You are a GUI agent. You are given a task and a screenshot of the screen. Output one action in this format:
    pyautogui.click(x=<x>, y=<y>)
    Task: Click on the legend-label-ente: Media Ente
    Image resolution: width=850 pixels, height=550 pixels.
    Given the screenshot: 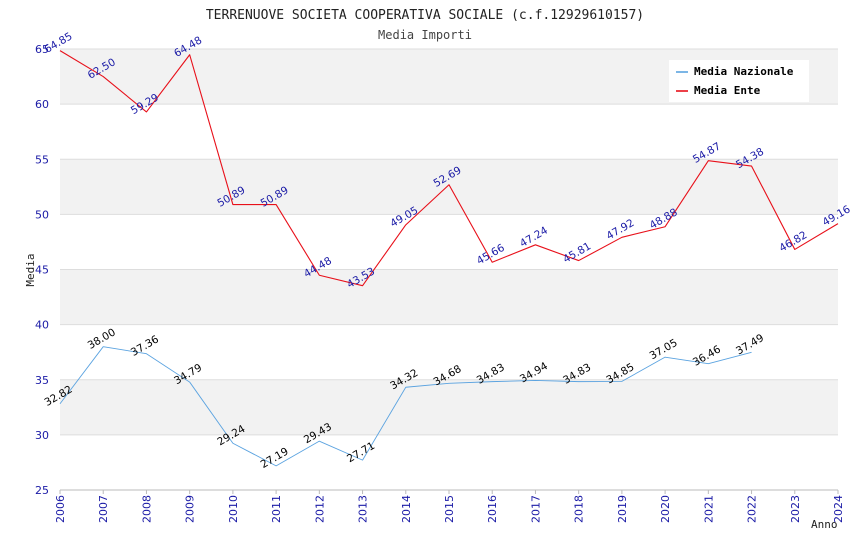 What is the action you would take?
    pyautogui.click(x=727, y=90)
    